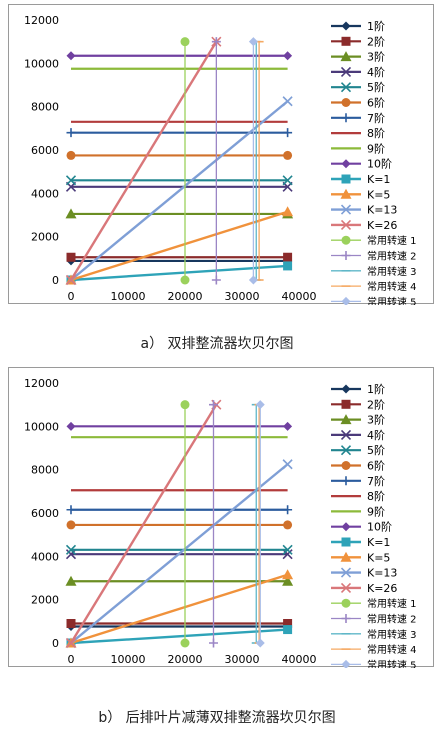 Image resolution: width=434 pixels, height=733 pixels. Describe the element at coordinates (376, 133) in the screenshot. I see `legend-label: 8阶` at that location.